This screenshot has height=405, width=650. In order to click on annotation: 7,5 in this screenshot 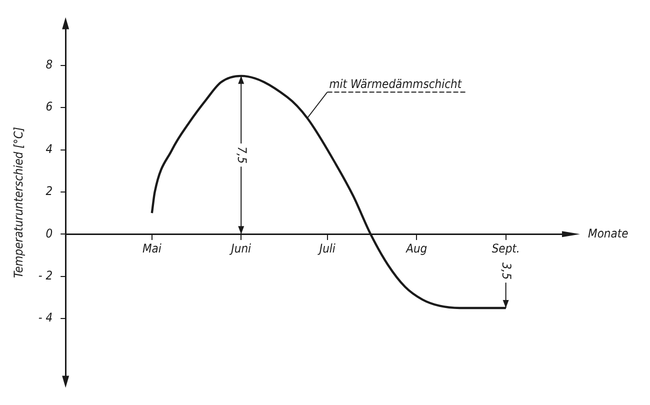, I will do `click(241, 155)`.